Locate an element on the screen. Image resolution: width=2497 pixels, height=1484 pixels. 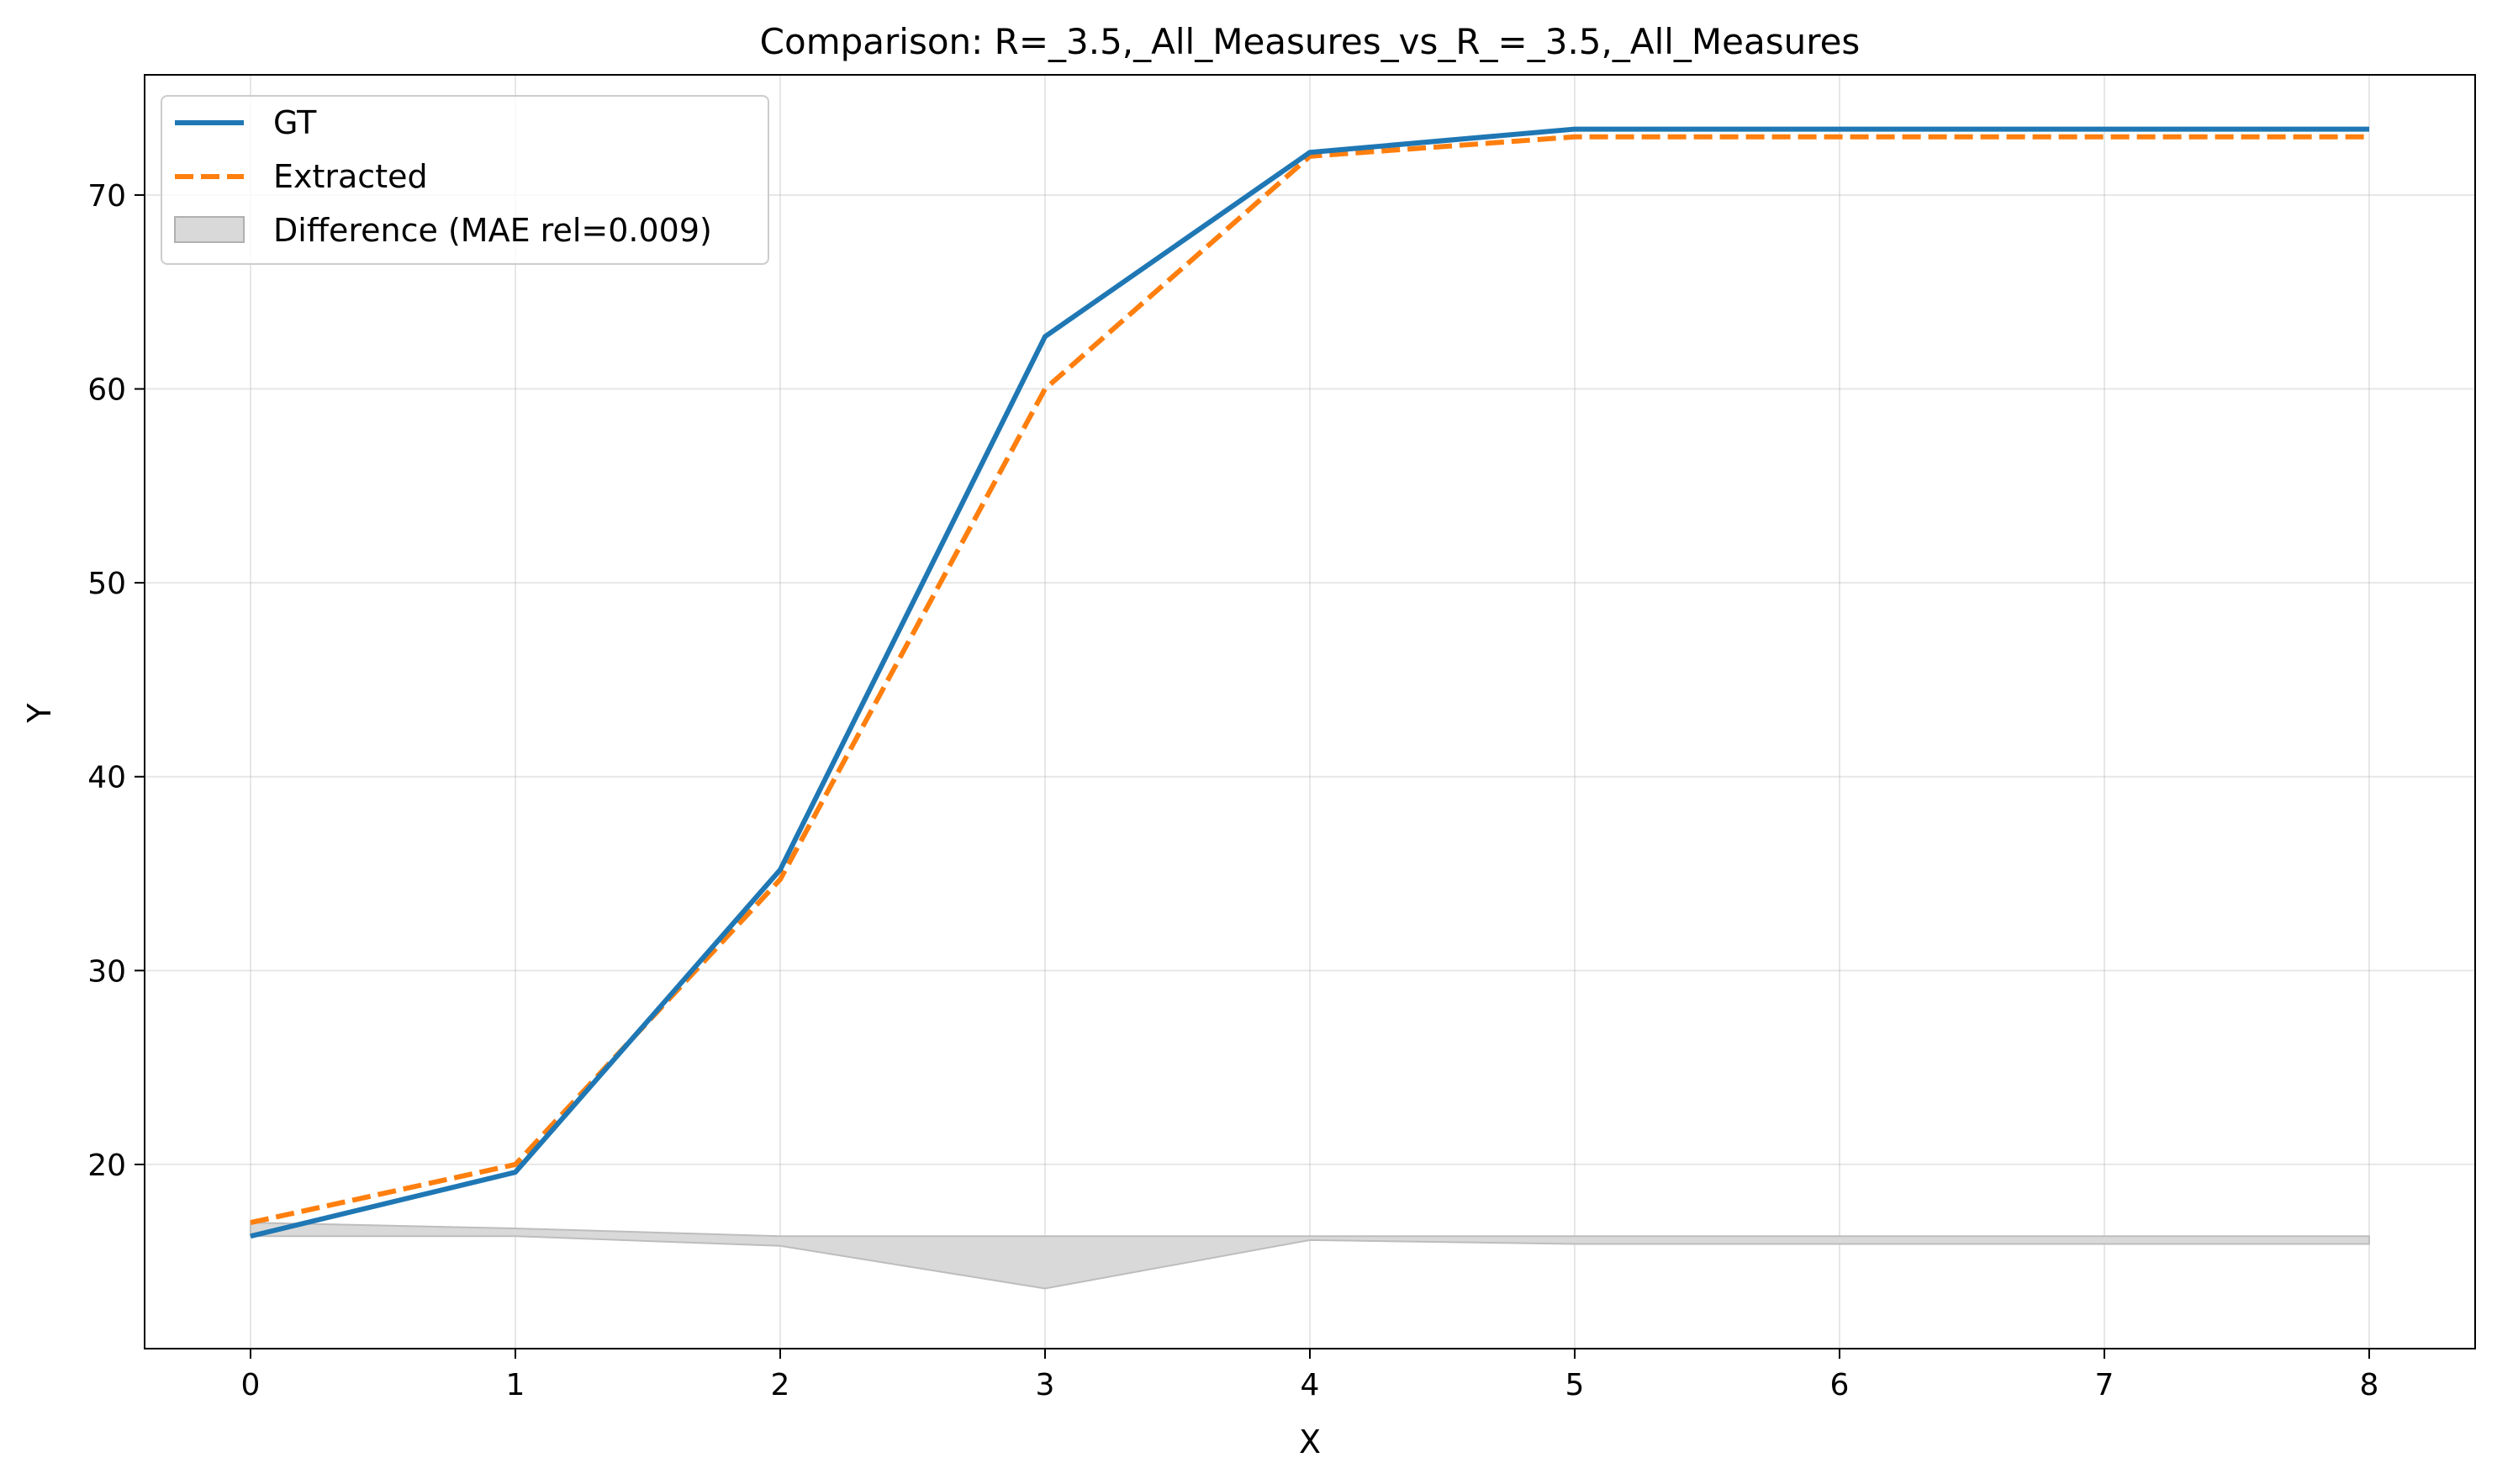
x-tick-label: 2 is located at coordinates (780, 1385).